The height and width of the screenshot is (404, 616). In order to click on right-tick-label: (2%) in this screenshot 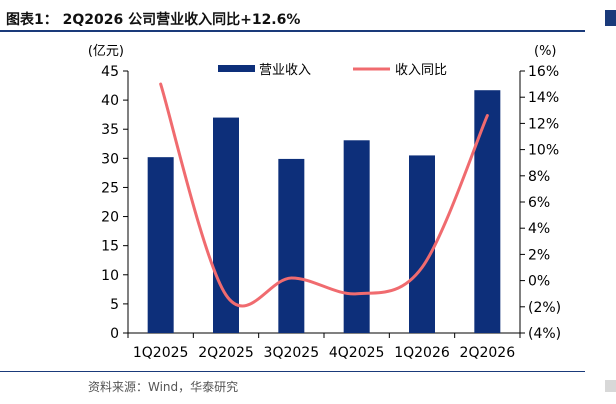, I will do `click(544, 308)`.